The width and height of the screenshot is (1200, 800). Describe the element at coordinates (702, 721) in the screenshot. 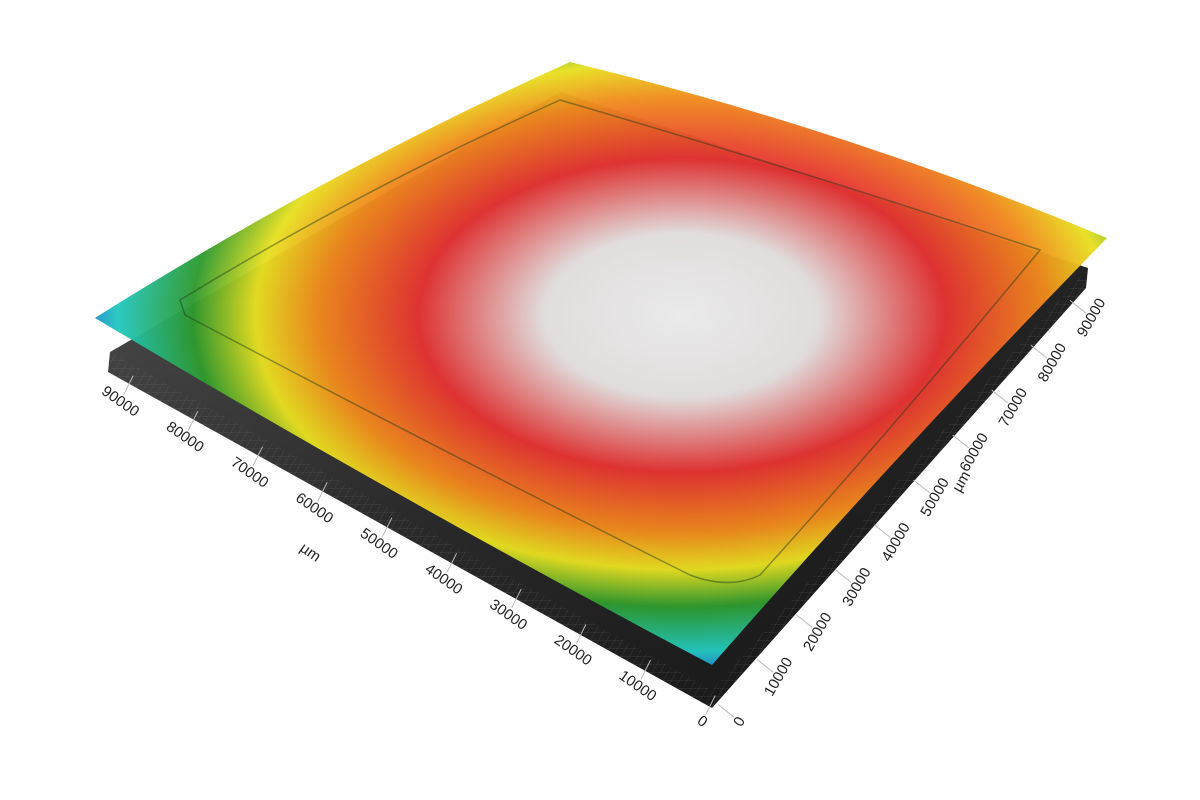

I see `x-tick-label: 0` at that location.